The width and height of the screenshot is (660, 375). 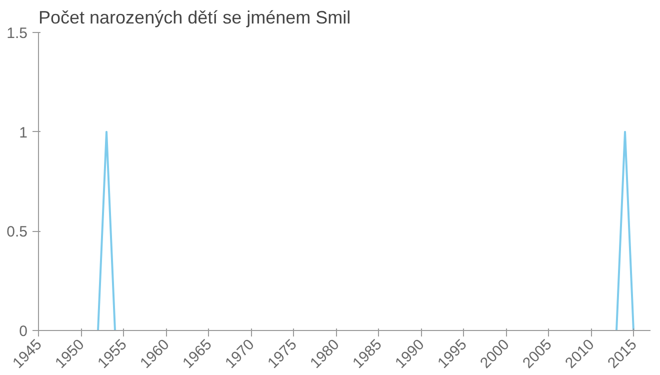 I want to click on y-tick-label: 0.5, so click(x=17, y=232).